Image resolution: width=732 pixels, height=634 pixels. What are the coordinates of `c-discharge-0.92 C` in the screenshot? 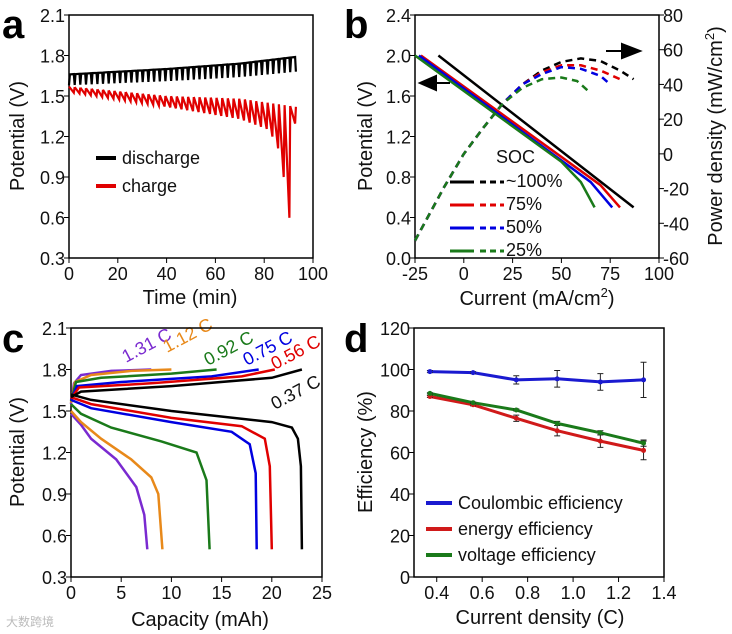 It's located at (140, 476).